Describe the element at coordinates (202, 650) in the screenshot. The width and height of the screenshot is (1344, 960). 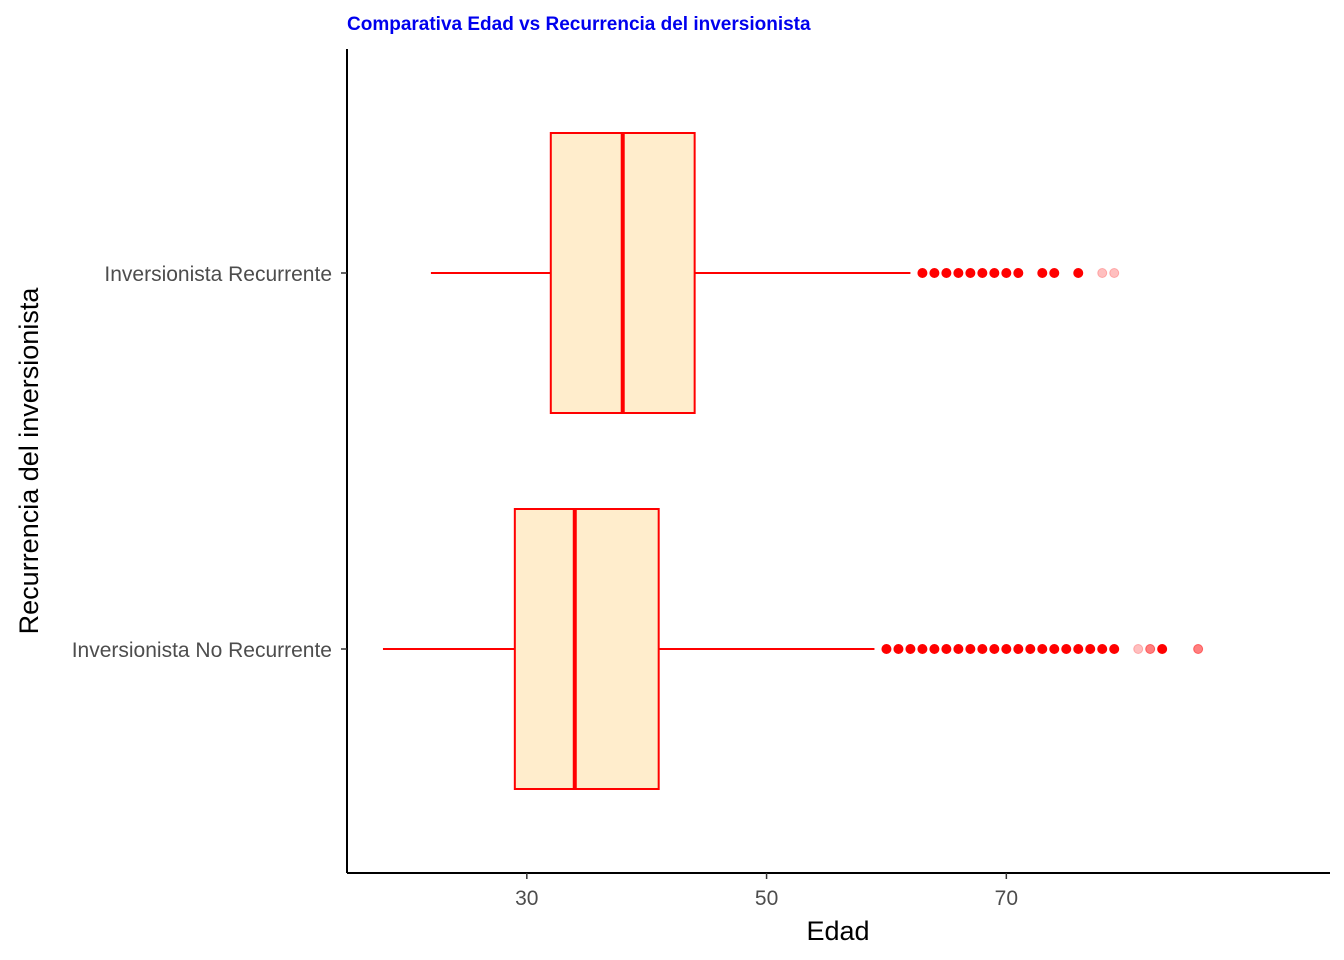
I see `y-tick-label: Inversionista No Recurrente` at that location.